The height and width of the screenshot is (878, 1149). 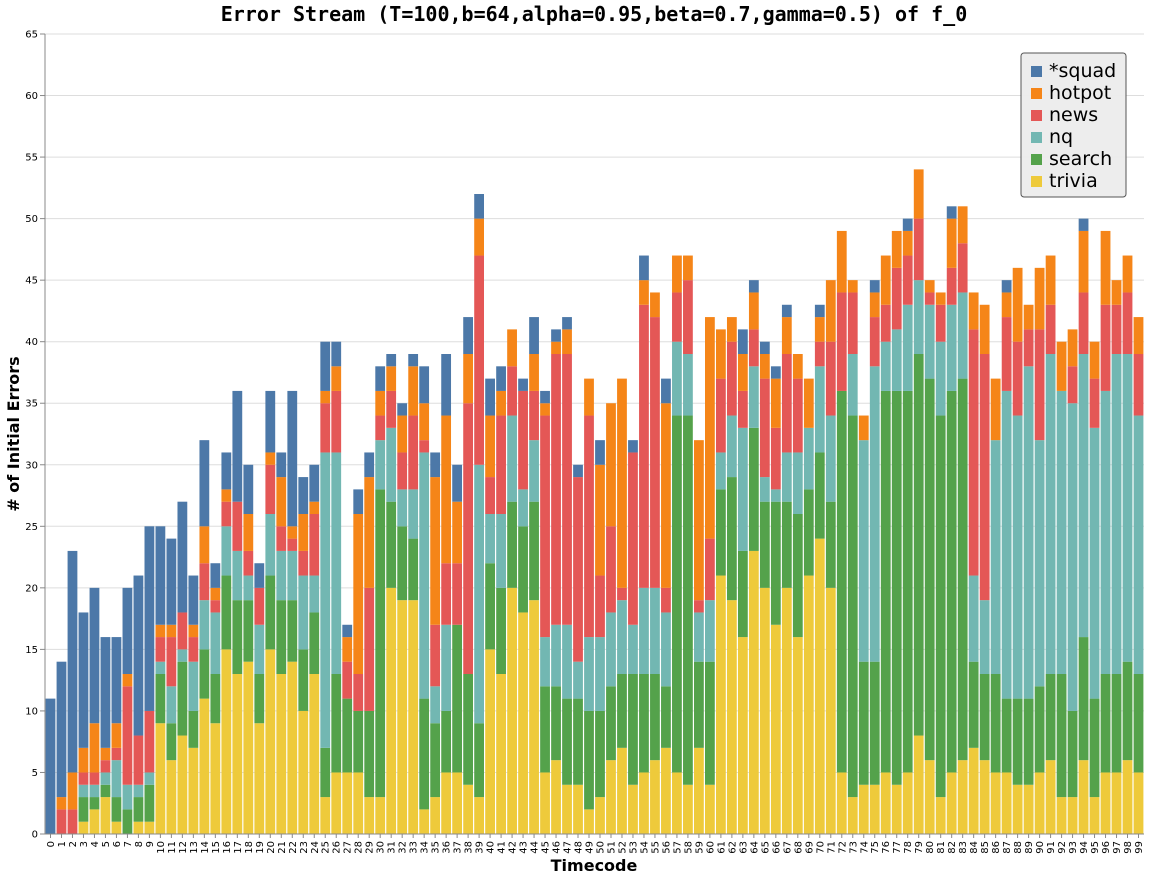 I want to click on x-tick-label: 61, so click(x=721, y=847).